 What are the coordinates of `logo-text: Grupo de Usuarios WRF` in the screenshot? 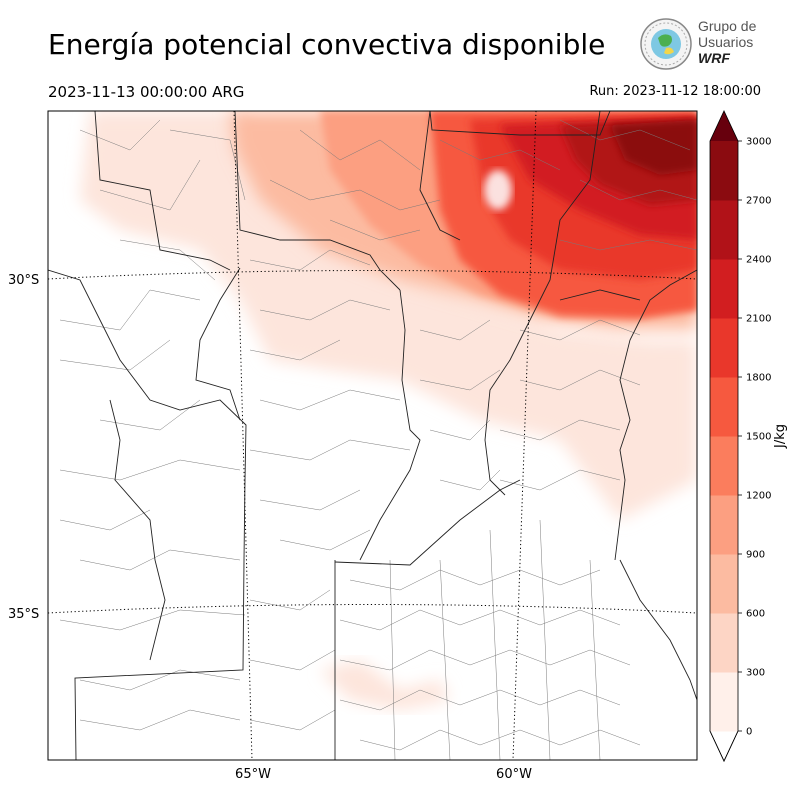 It's located at (727, 42).